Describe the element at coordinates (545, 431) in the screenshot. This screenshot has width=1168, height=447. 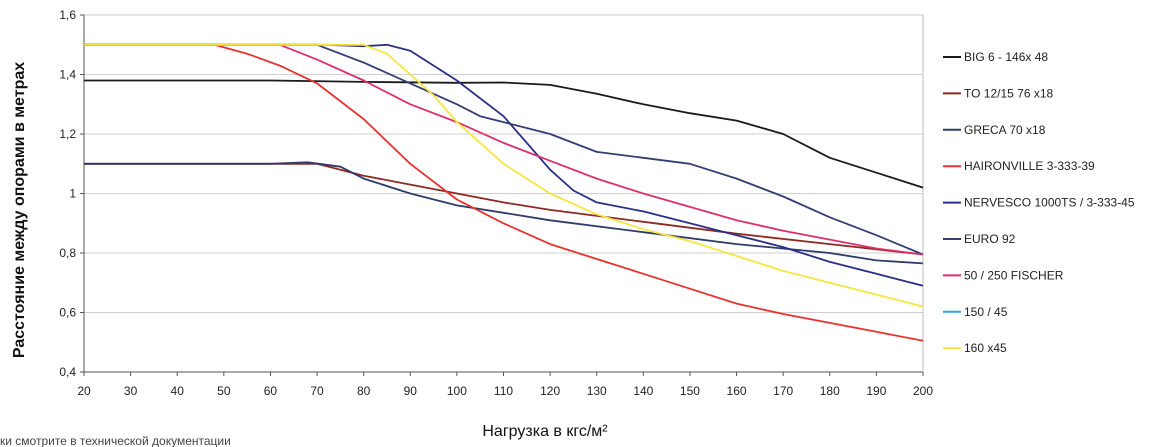
I see `x-axis-label: Нагрузка в кгс/м²` at that location.